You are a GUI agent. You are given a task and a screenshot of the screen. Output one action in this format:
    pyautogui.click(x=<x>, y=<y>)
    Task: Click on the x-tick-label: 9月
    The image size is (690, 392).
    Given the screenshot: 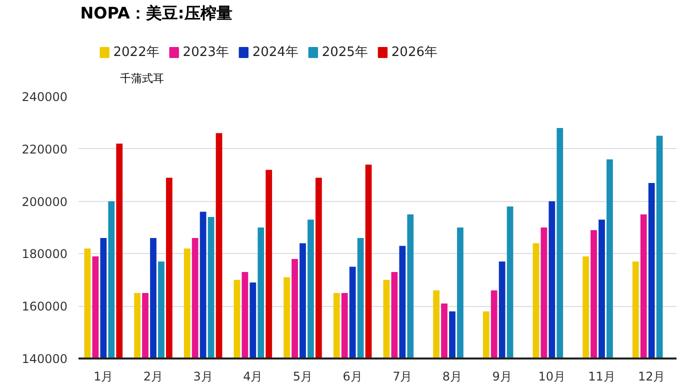 What is the action you would take?
    pyautogui.click(x=502, y=377)
    